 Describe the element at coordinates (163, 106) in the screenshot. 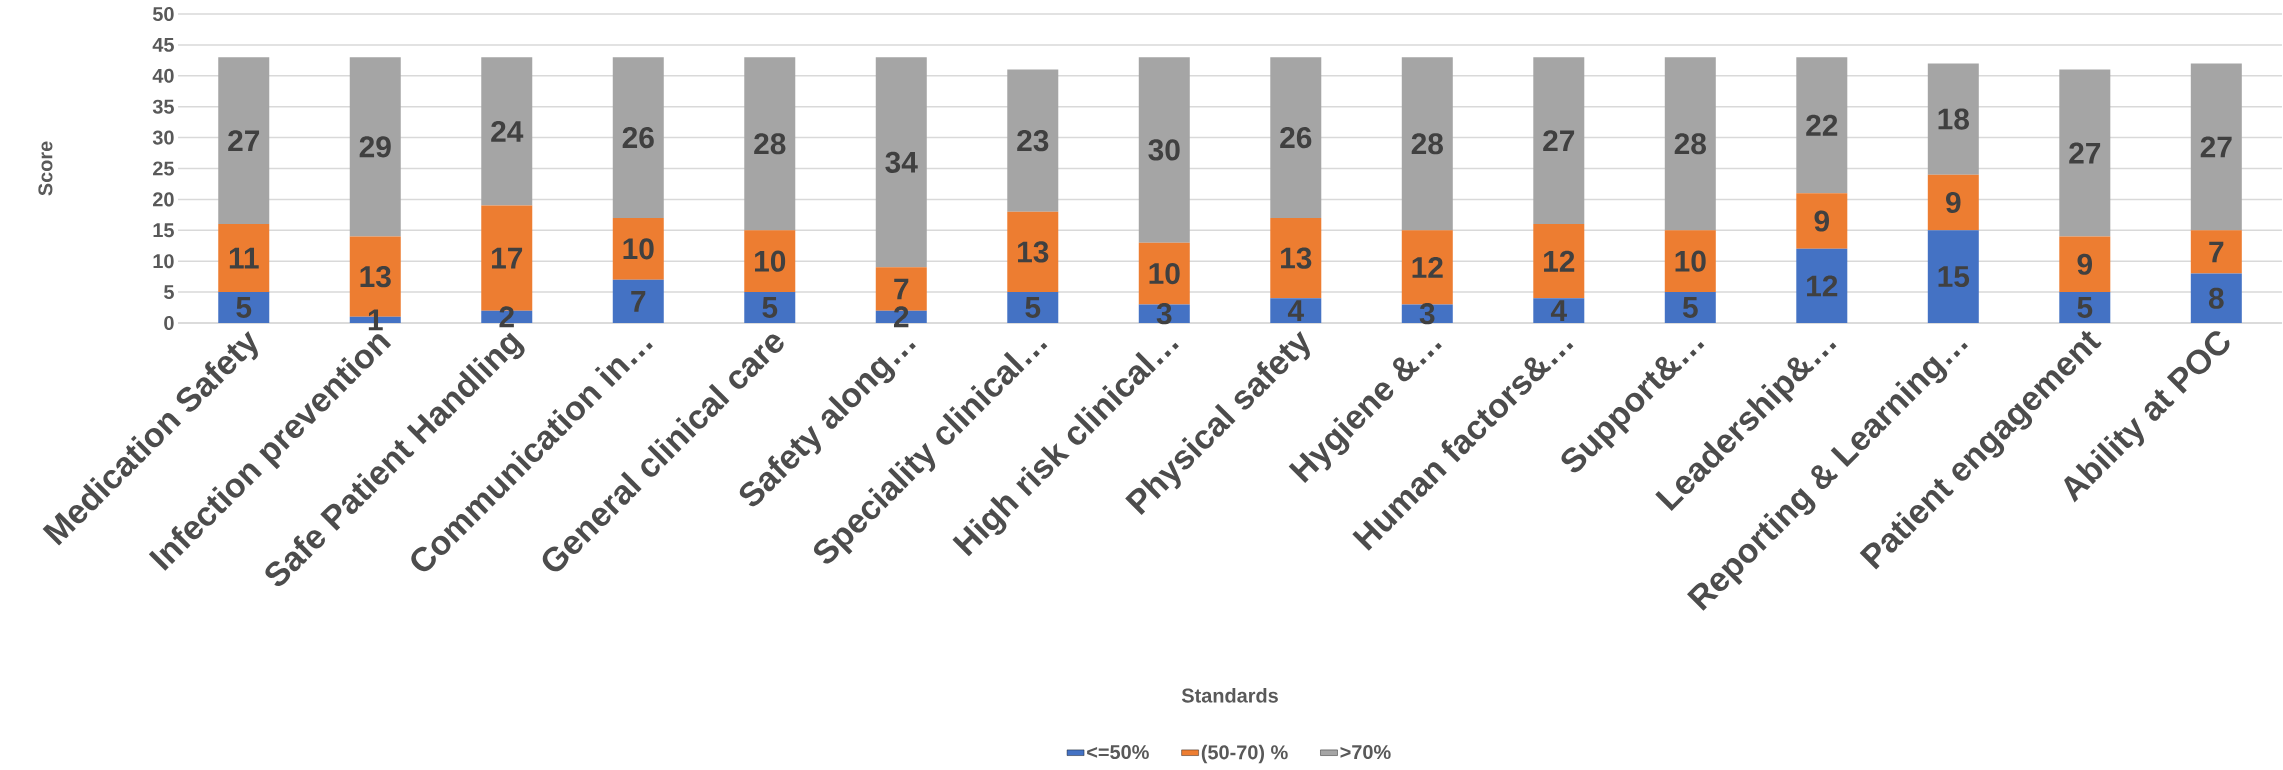

I see `y-tick-label: 35` at that location.